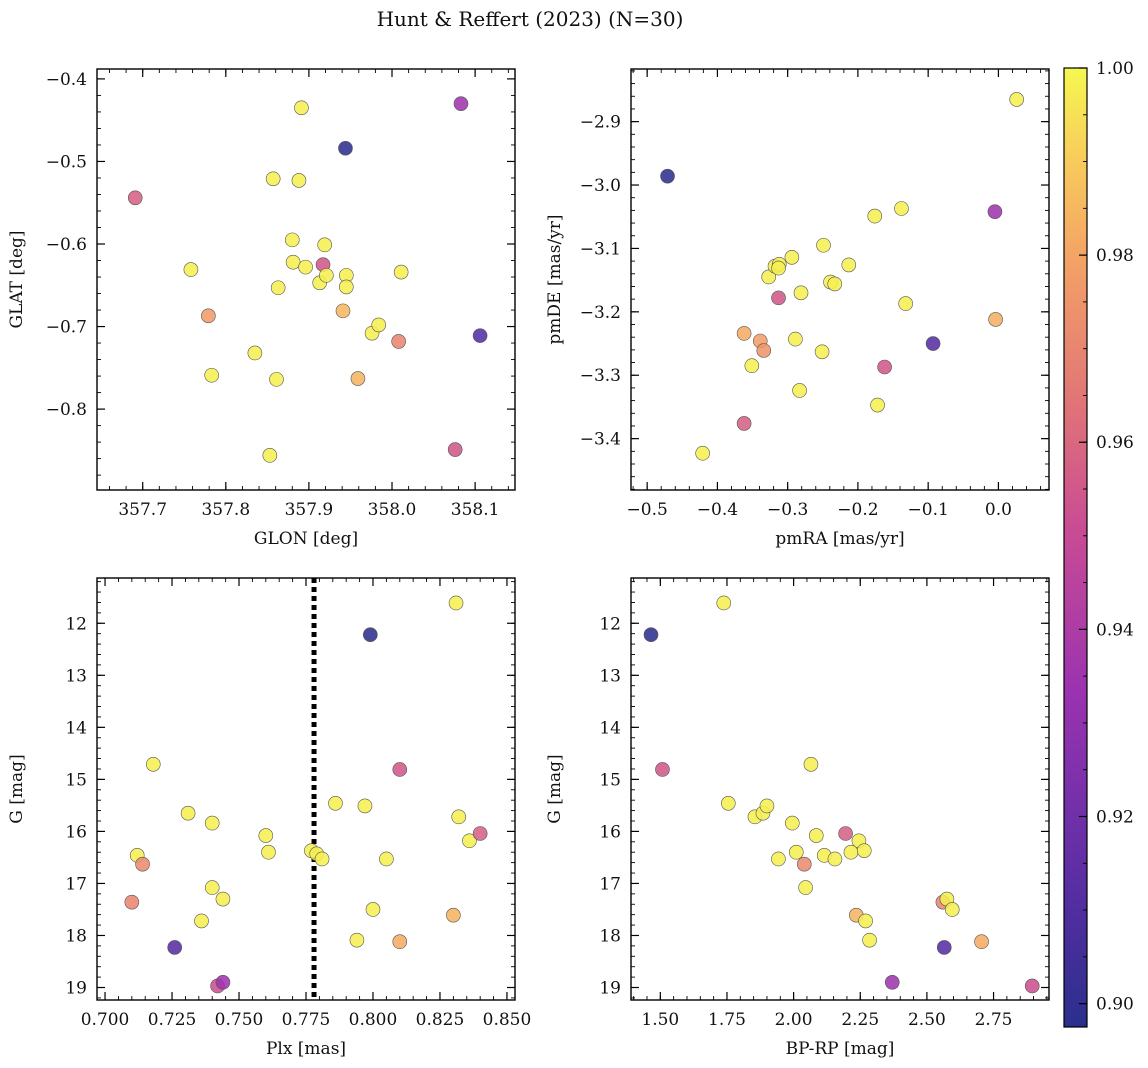  What do you see at coordinates (610, 728) in the screenshot?
I see `y-tick-label: 14` at bounding box center [610, 728].